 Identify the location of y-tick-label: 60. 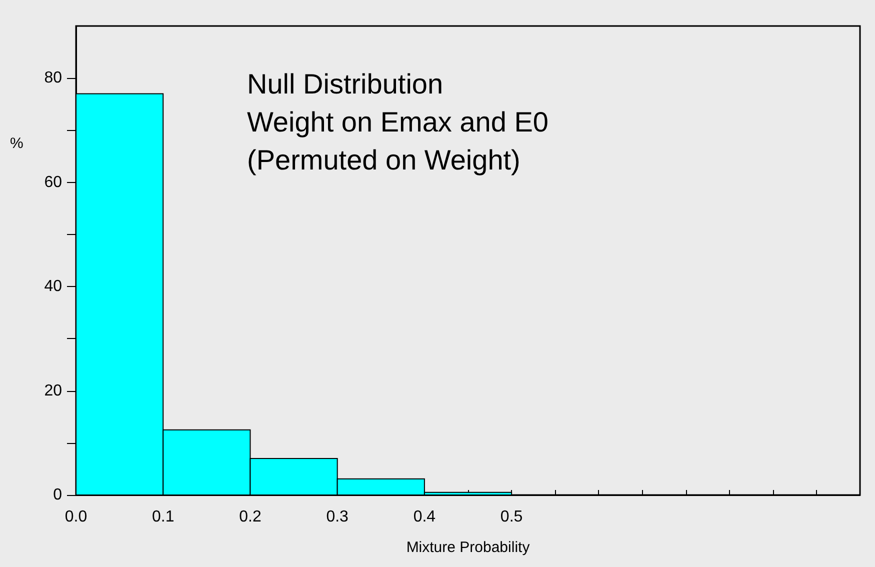
(53, 182).